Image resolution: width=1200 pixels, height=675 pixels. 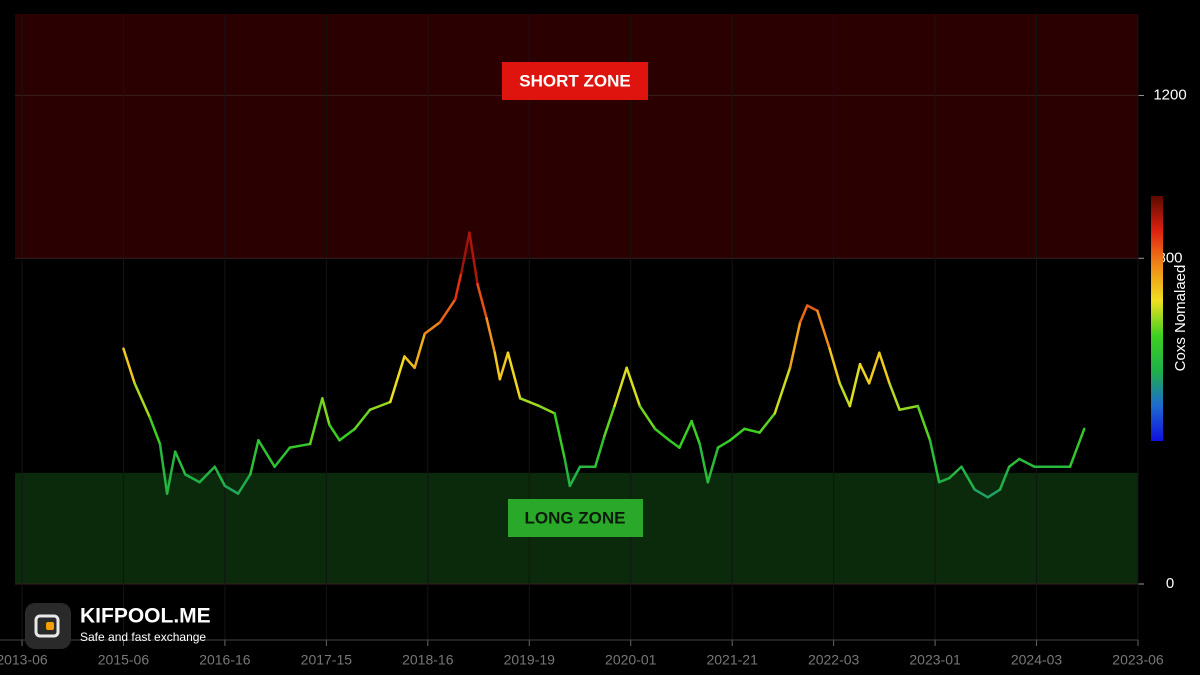 What do you see at coordinates (225, 660) in the screenshot?
I see `x-tick-label: 2016-16` at bounding box center [225, 660].